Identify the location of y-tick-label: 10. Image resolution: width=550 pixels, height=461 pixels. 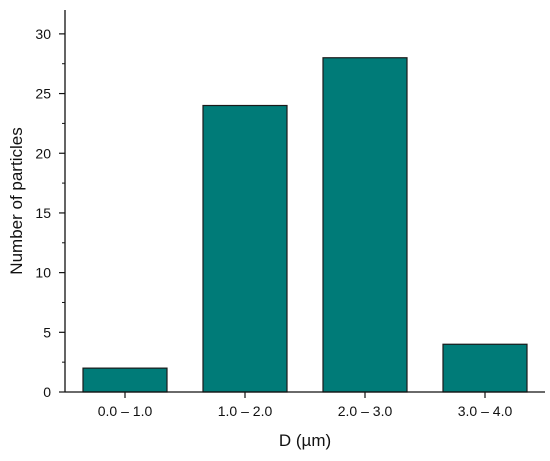
(43, 273).